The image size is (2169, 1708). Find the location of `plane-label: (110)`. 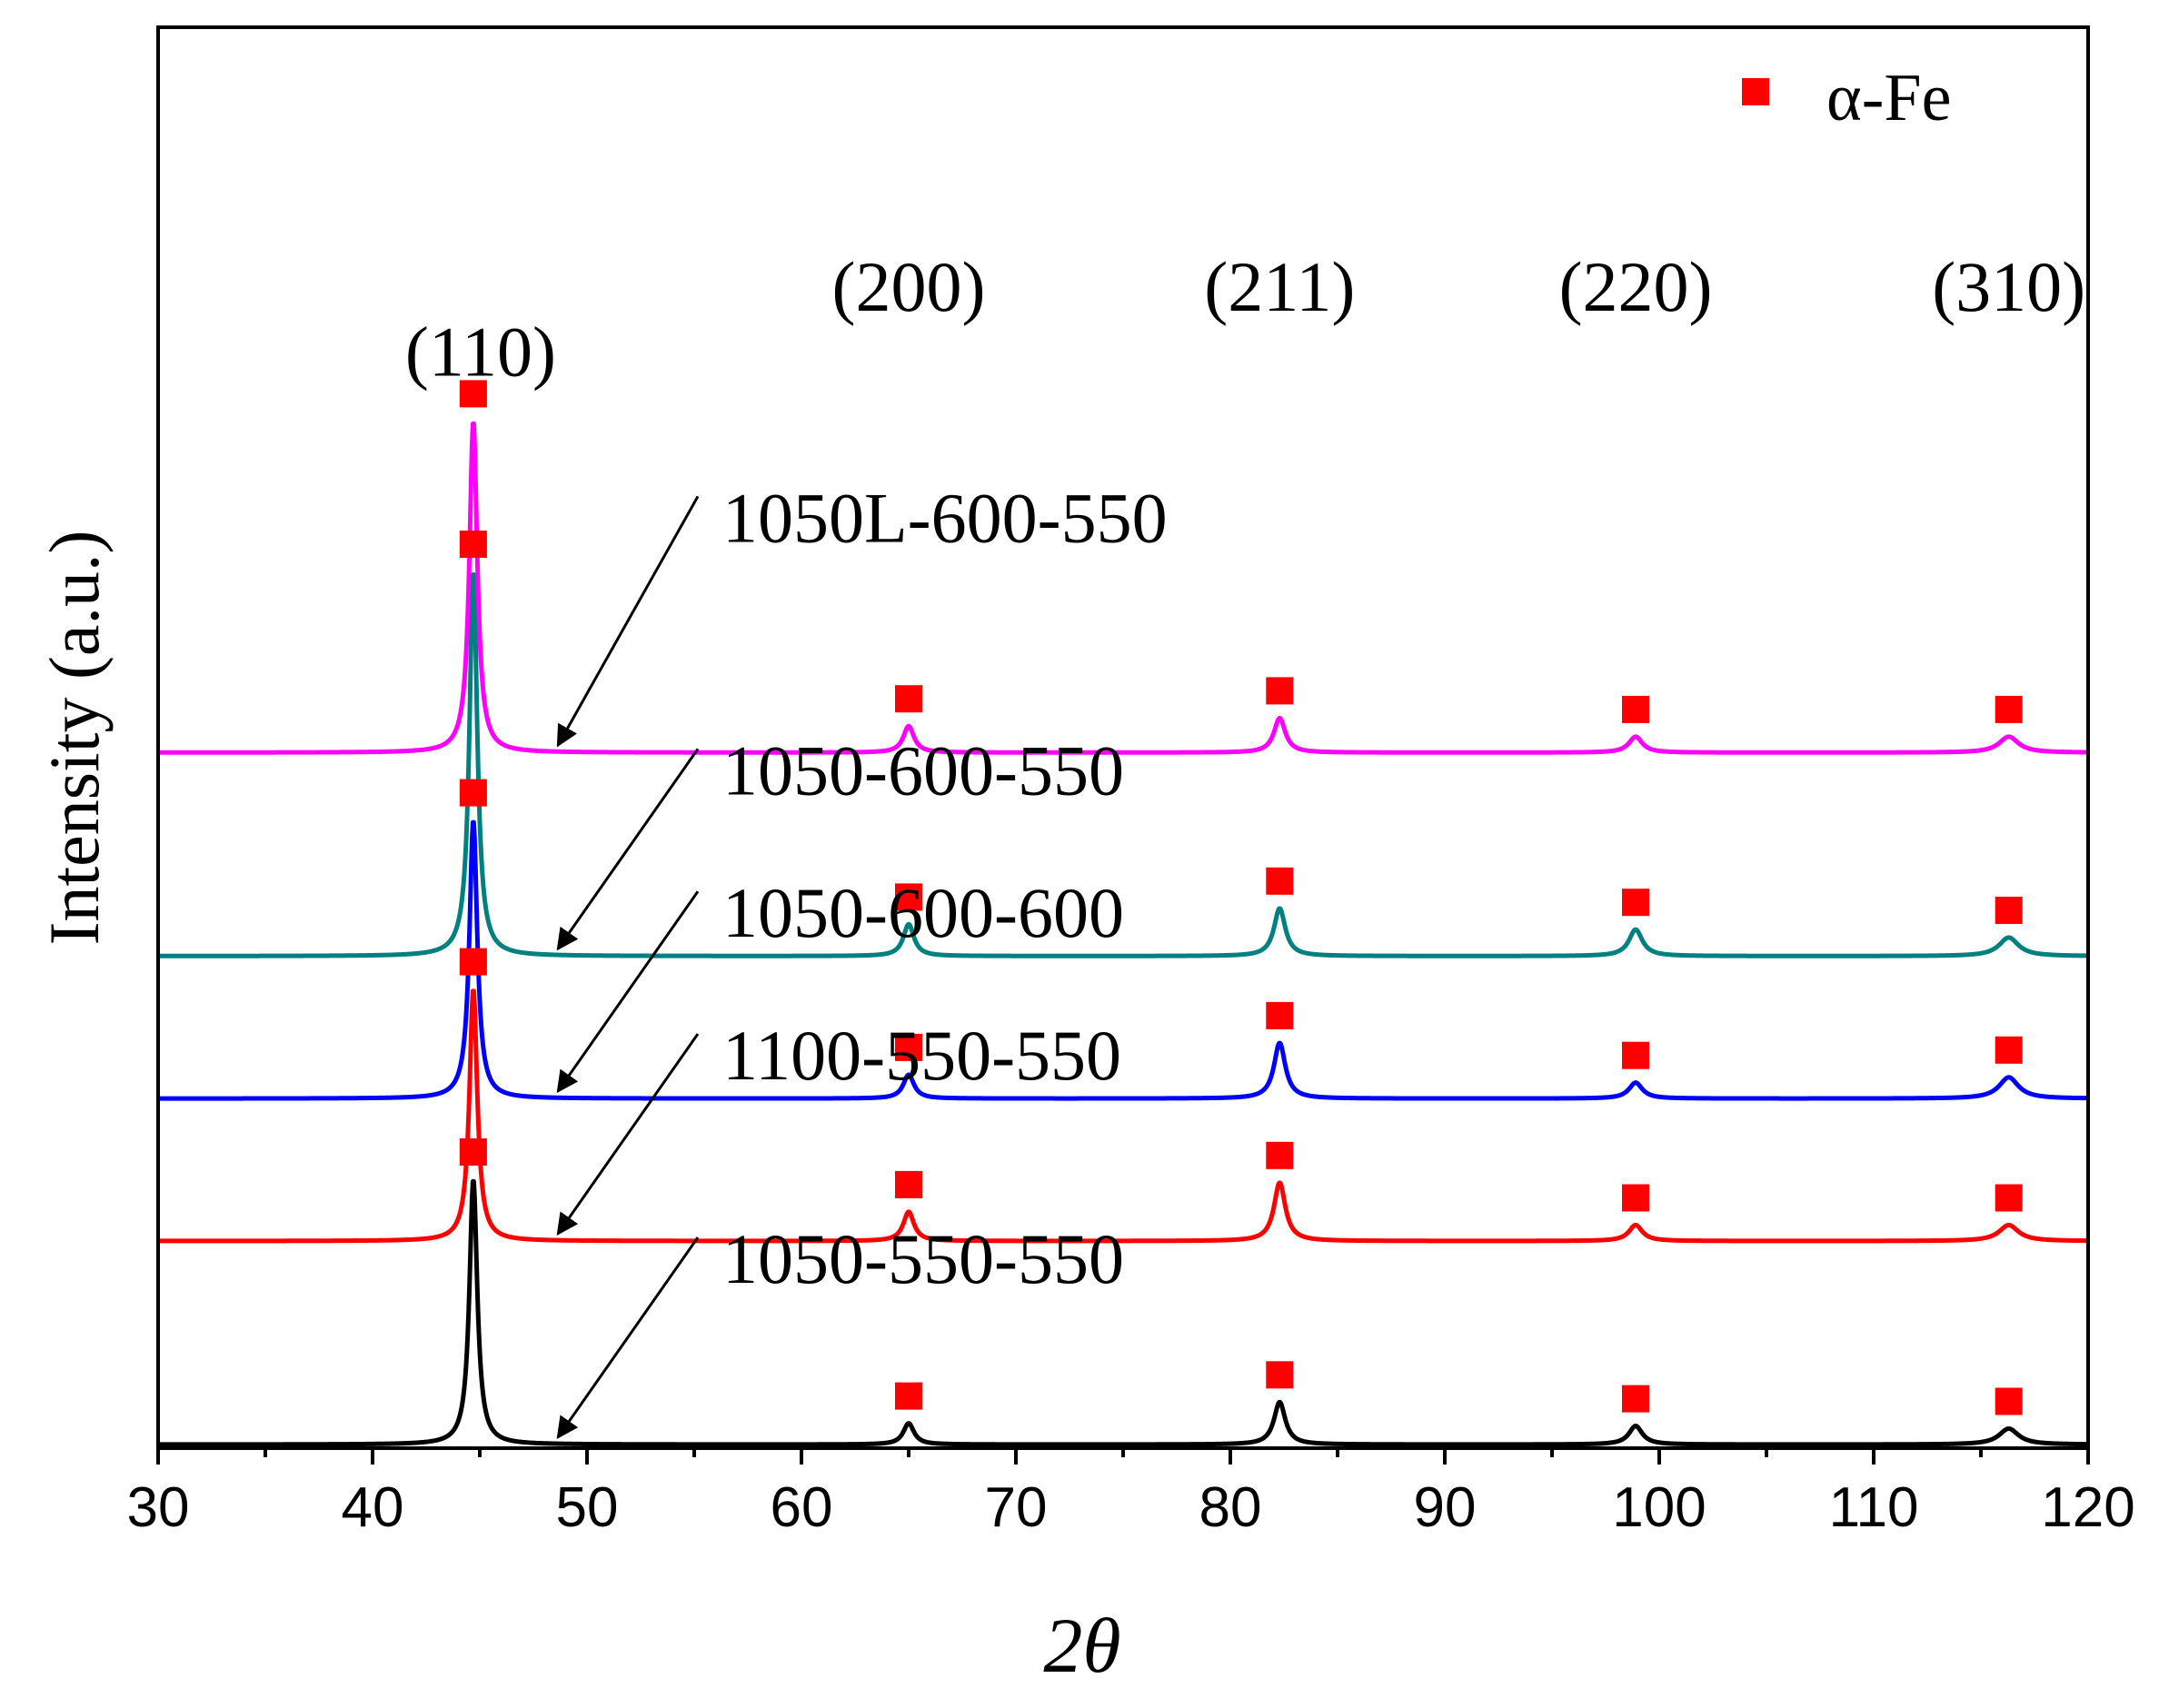

plane-label: (110) is located at coordinates (480, 351).